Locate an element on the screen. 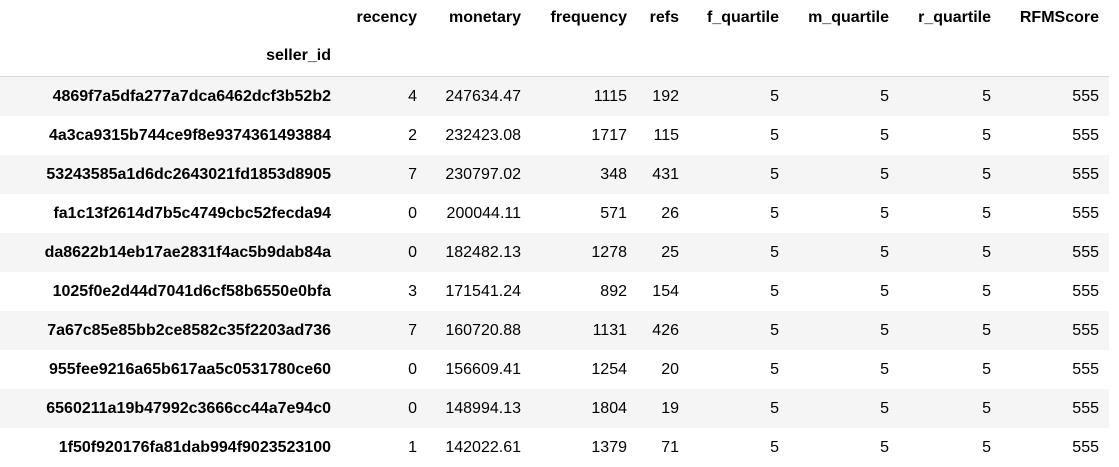 Image resolution: width=1119 pixels, height=467 pixels. cell-frequency: 1254 is located at coordinates (584, 369).